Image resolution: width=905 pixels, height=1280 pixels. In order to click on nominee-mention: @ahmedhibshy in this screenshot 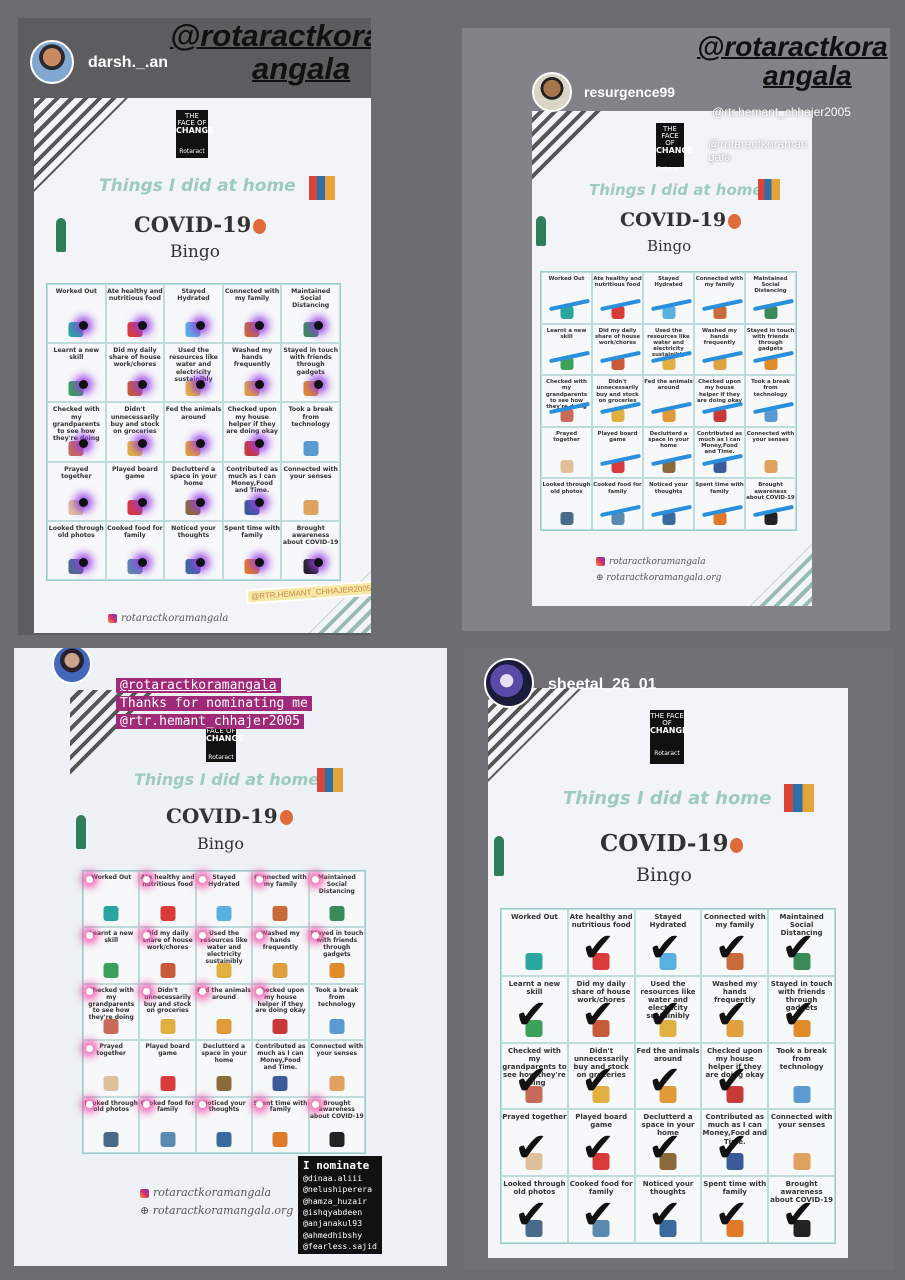, I will do `click(333, 1234)`.